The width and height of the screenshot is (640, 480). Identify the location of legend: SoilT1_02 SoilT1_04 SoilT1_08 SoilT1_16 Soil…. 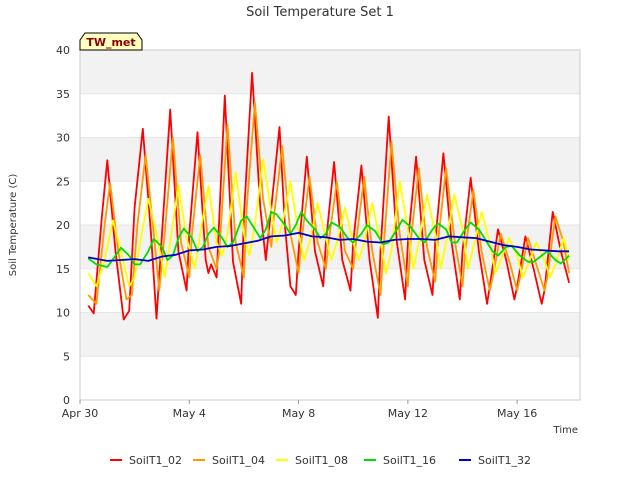
(320, 460).